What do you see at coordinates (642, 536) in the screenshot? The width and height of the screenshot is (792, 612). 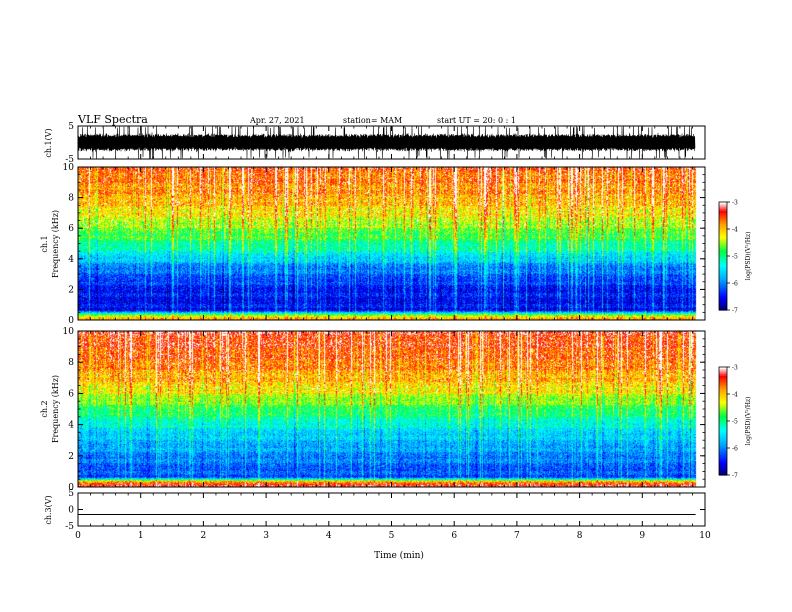 I see `time-tick-label: 9` at bounding box center [642, 536].